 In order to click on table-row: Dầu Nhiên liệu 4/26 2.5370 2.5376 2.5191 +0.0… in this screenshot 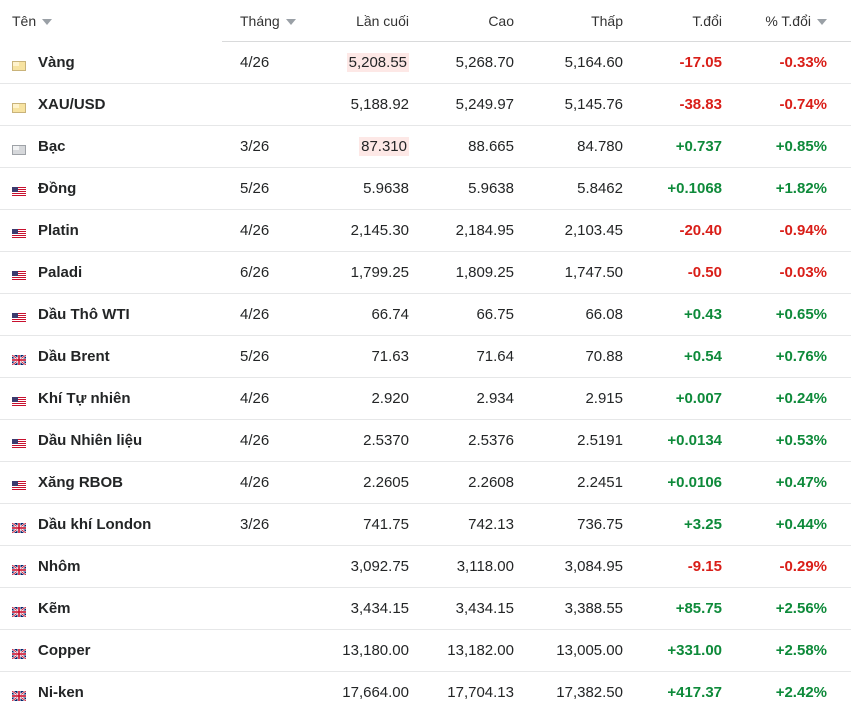, I will do `click(425, 440)`.